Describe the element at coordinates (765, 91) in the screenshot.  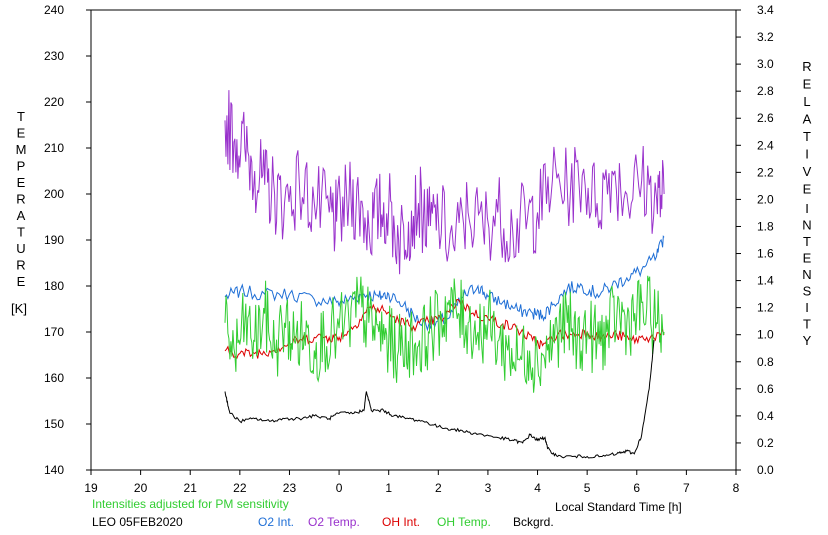
I see `right-tick-label: 2.8` at that location.